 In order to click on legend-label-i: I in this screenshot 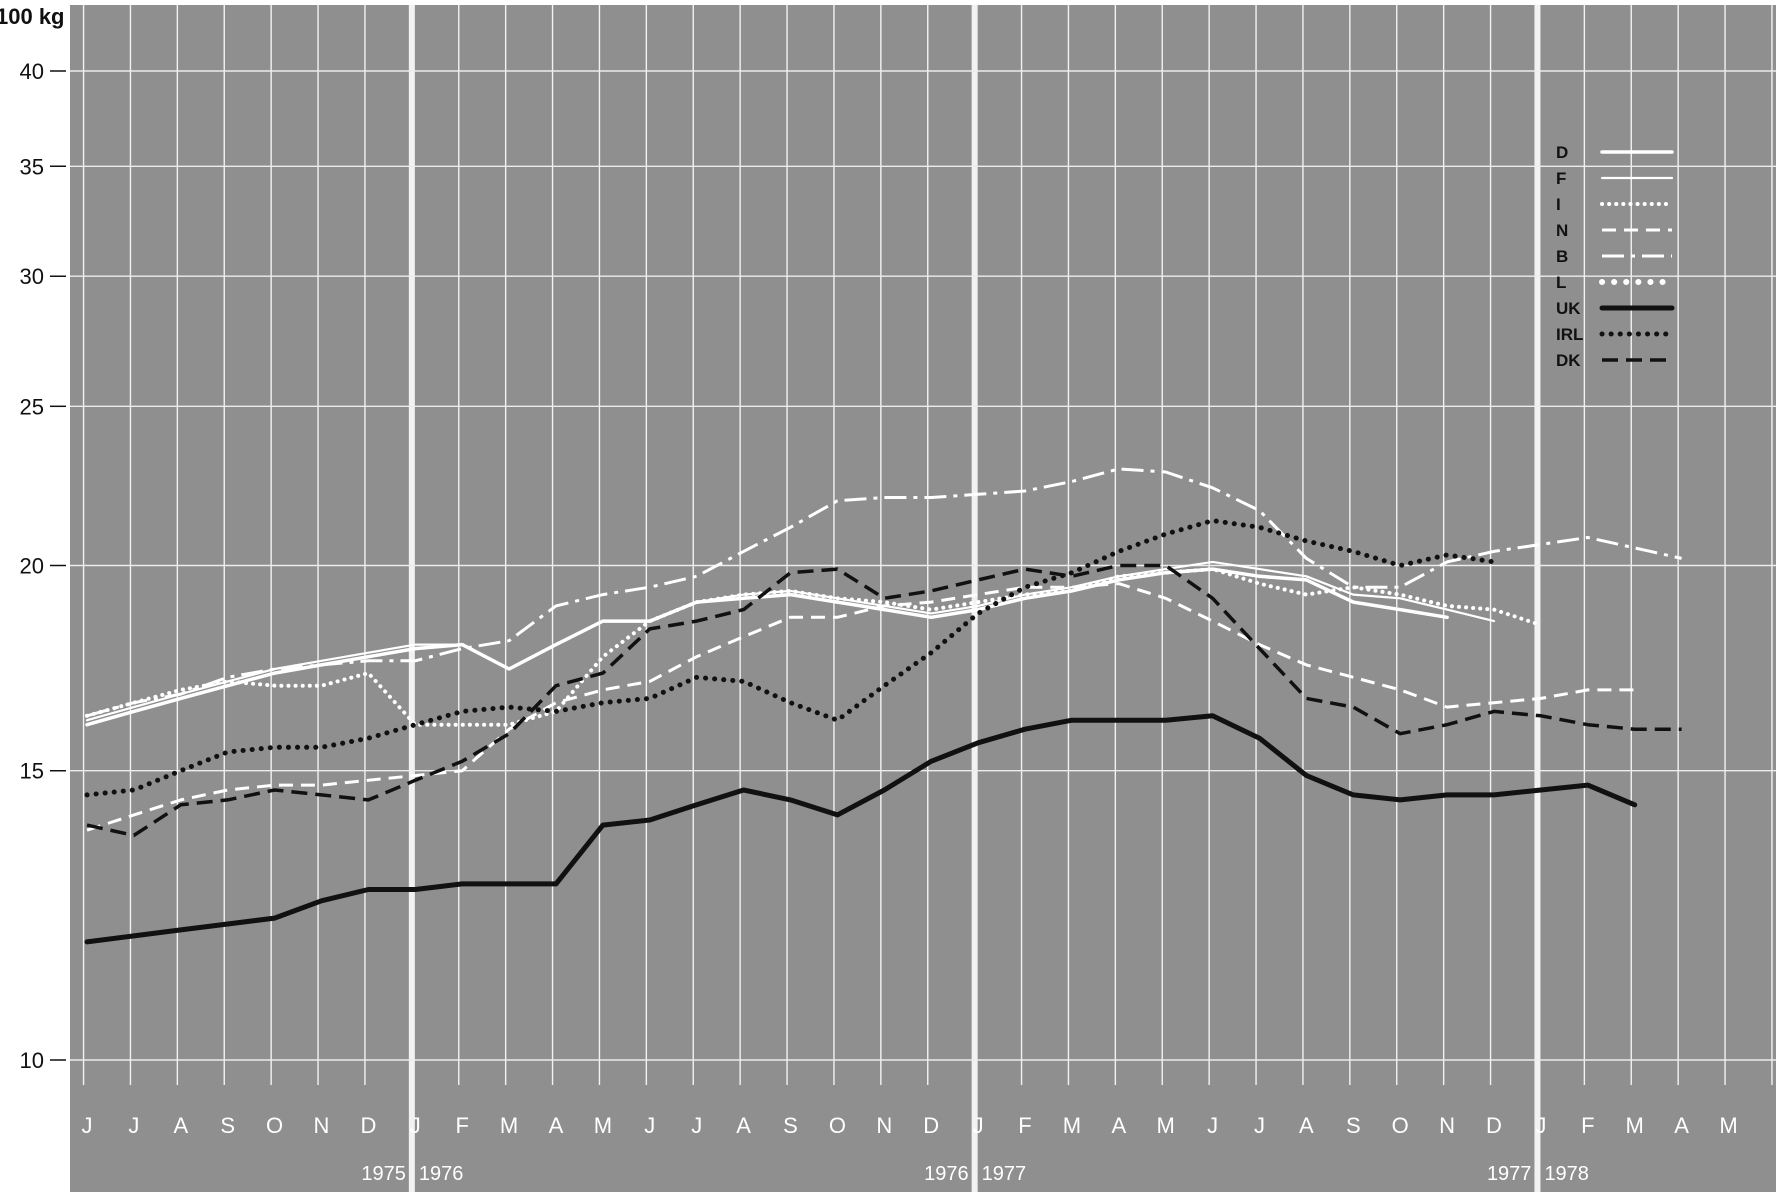, I will do `click(1558, 204)`.